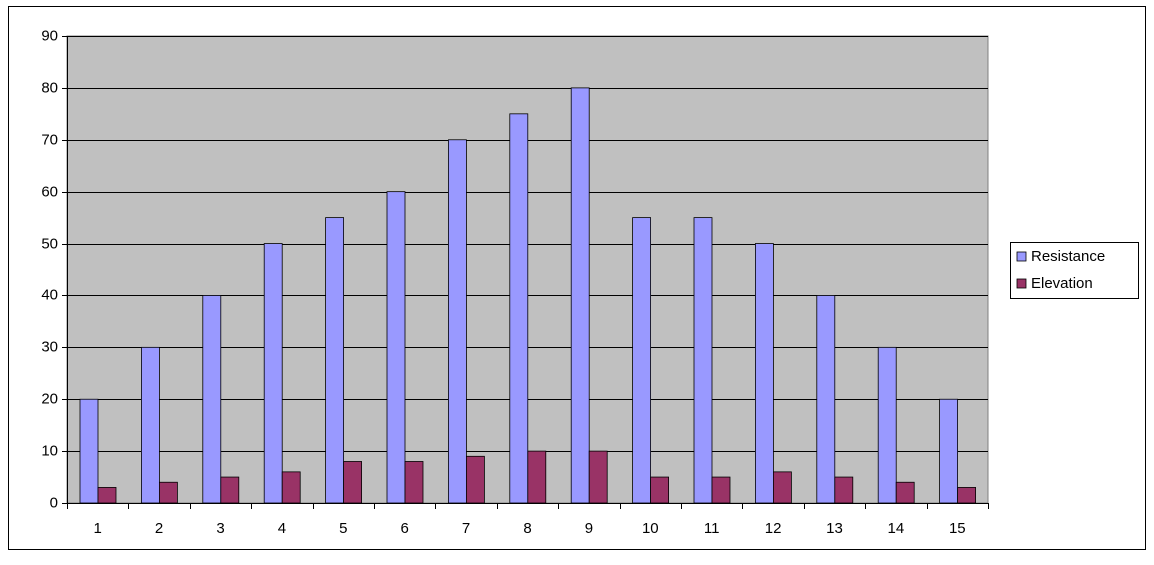 This screenshot has width=1154, height=565. What do you see at coordinates (49, 87) in the screenshot?
I see `y-tick-label: 80` at bounding box center [49, 87].